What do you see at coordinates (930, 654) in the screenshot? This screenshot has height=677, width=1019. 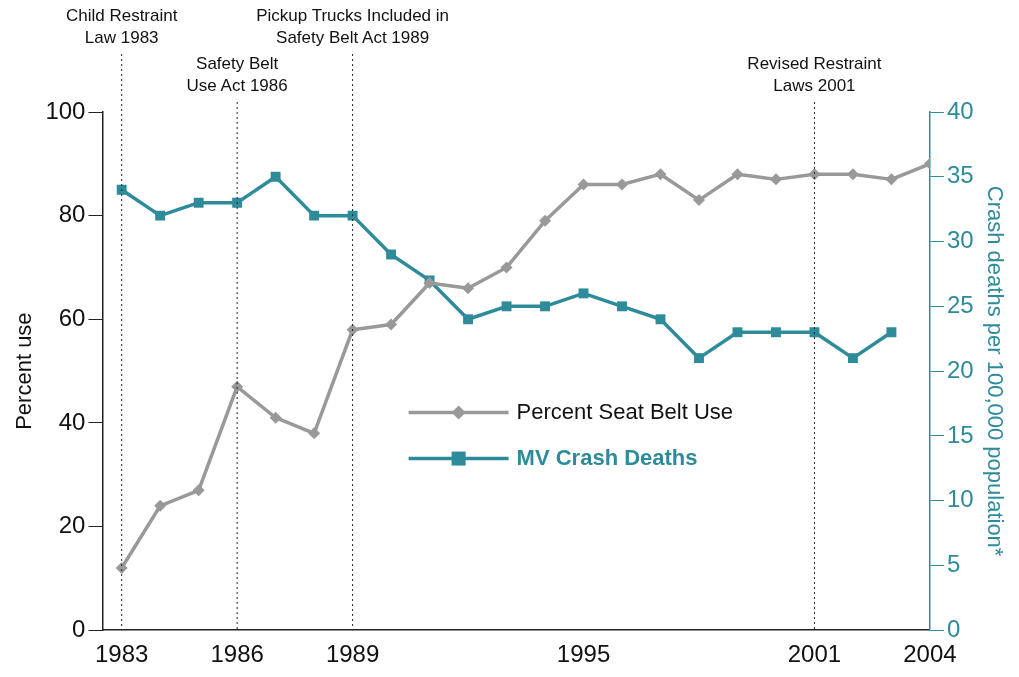 I see `x-tick-label: 2004` at bounding box center [930, 654].